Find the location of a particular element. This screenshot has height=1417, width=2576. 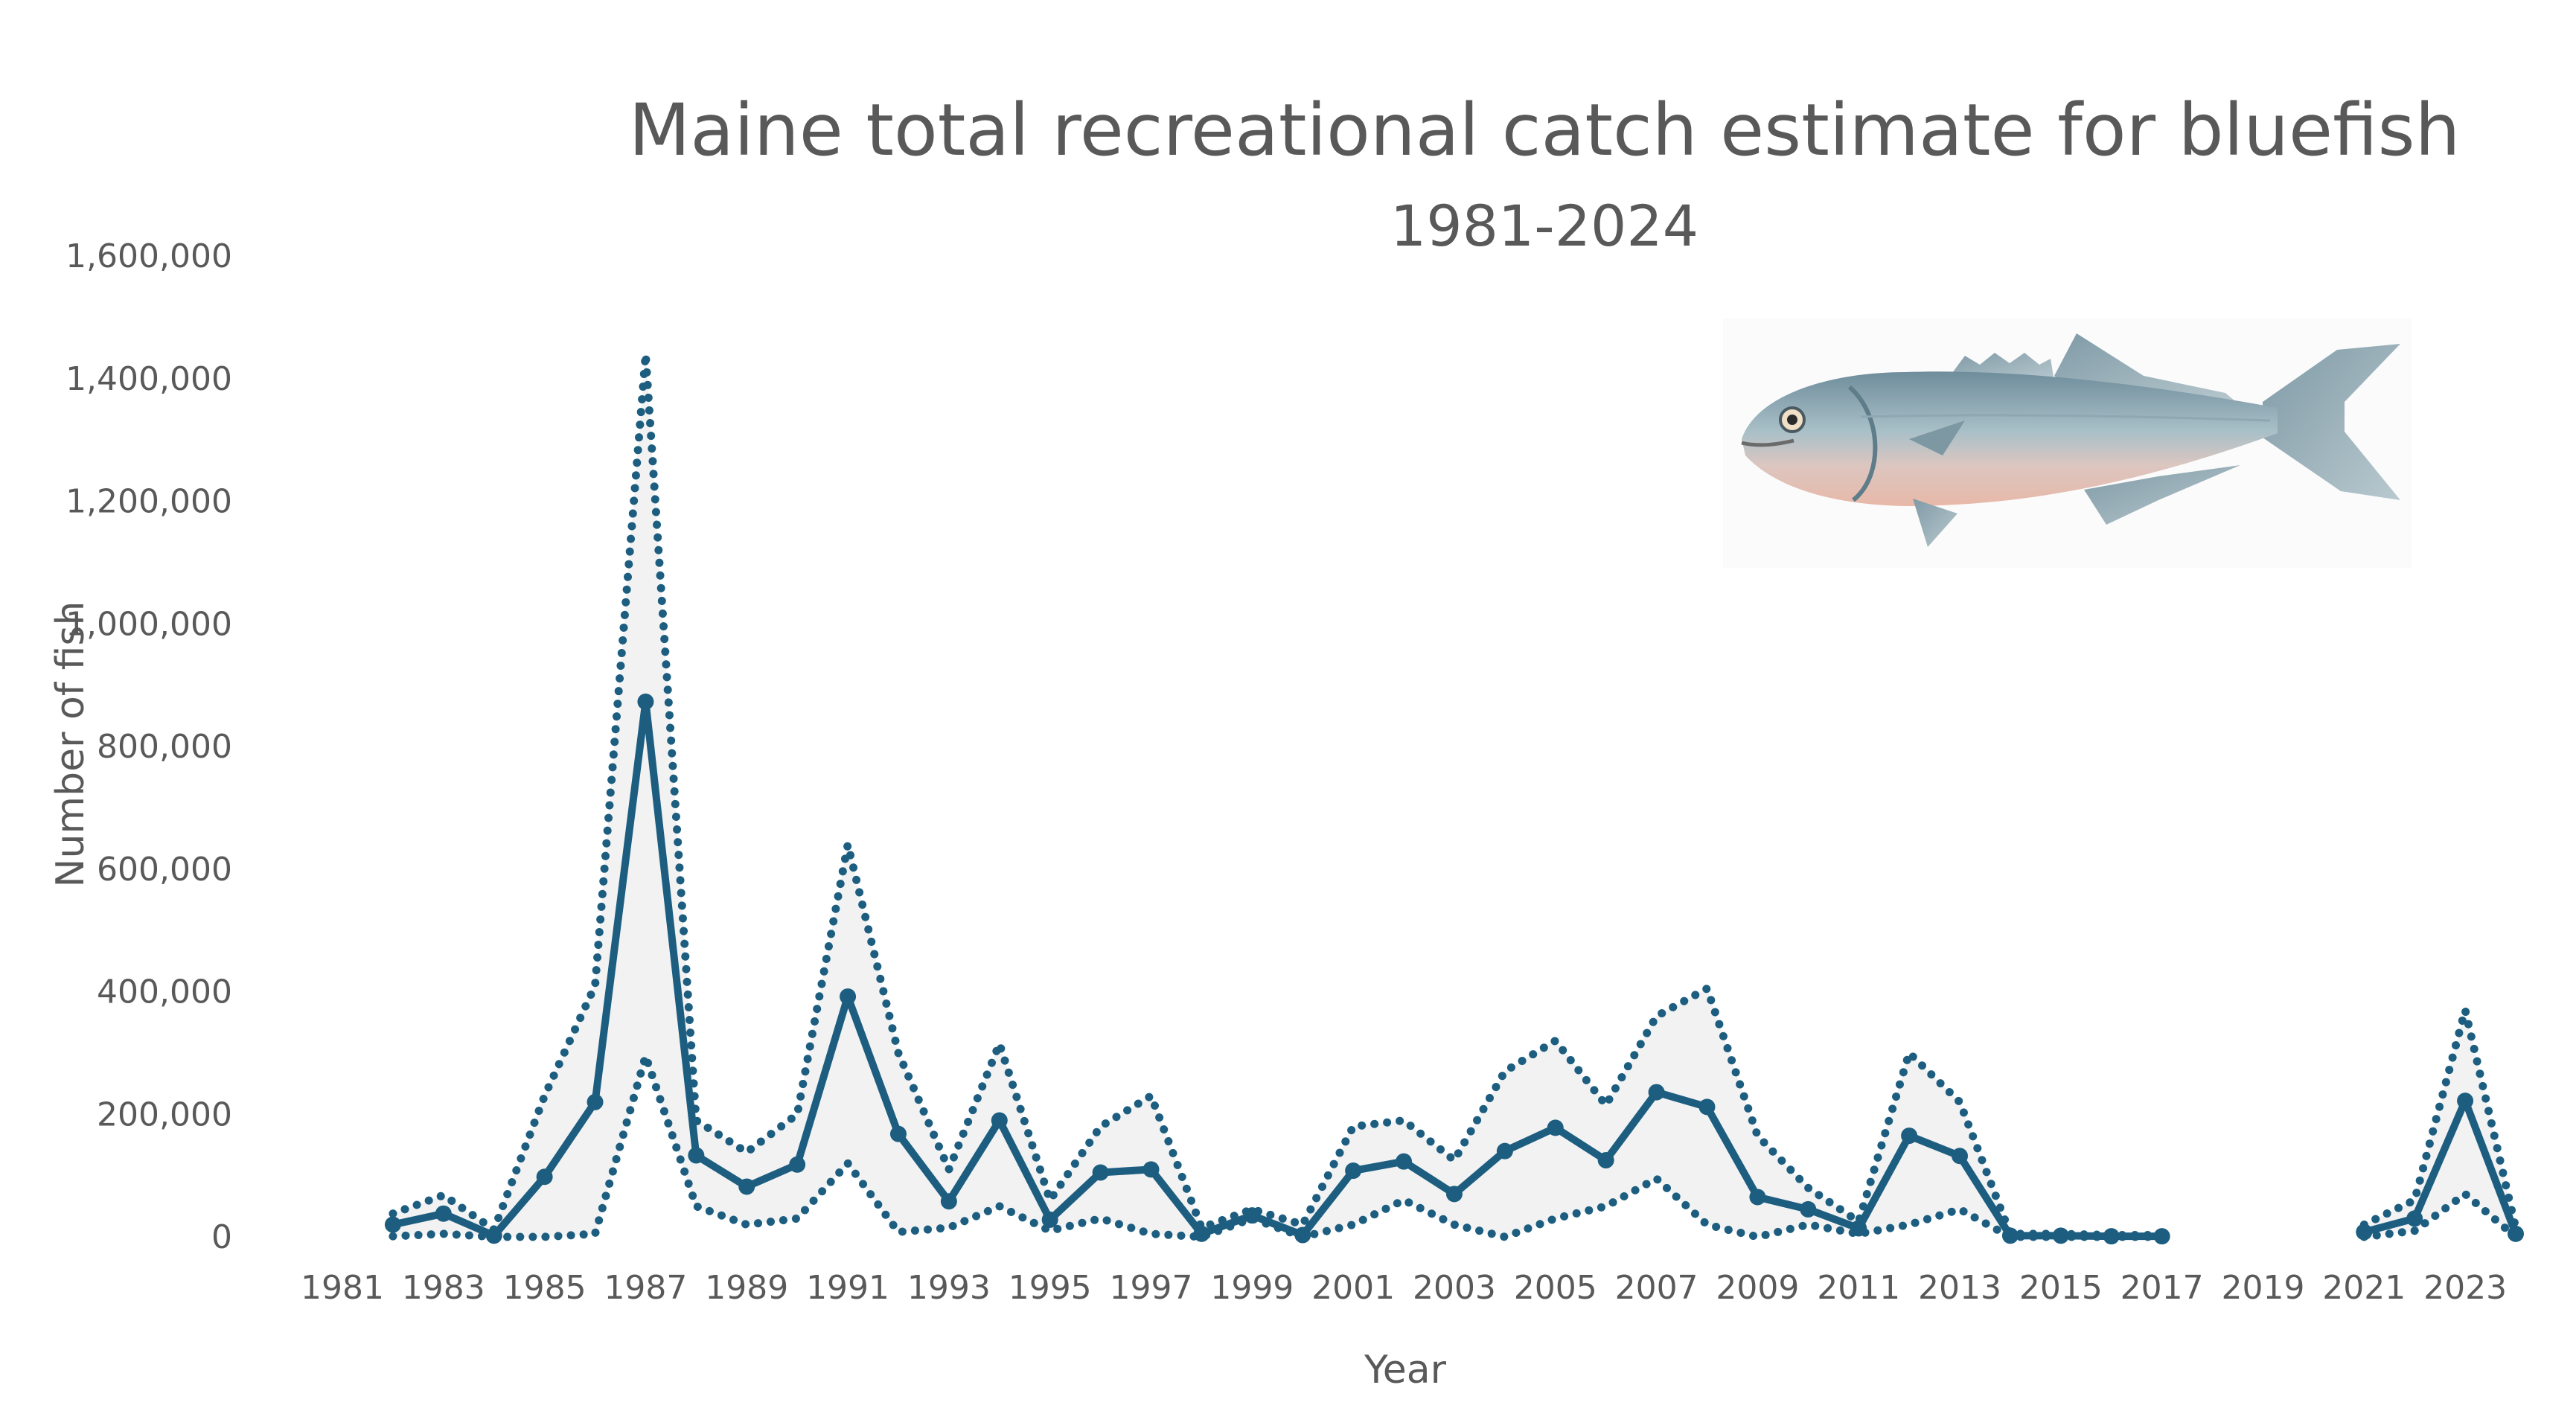

y-tick-label: 1,200,000 is located at coordinates (148, 502).